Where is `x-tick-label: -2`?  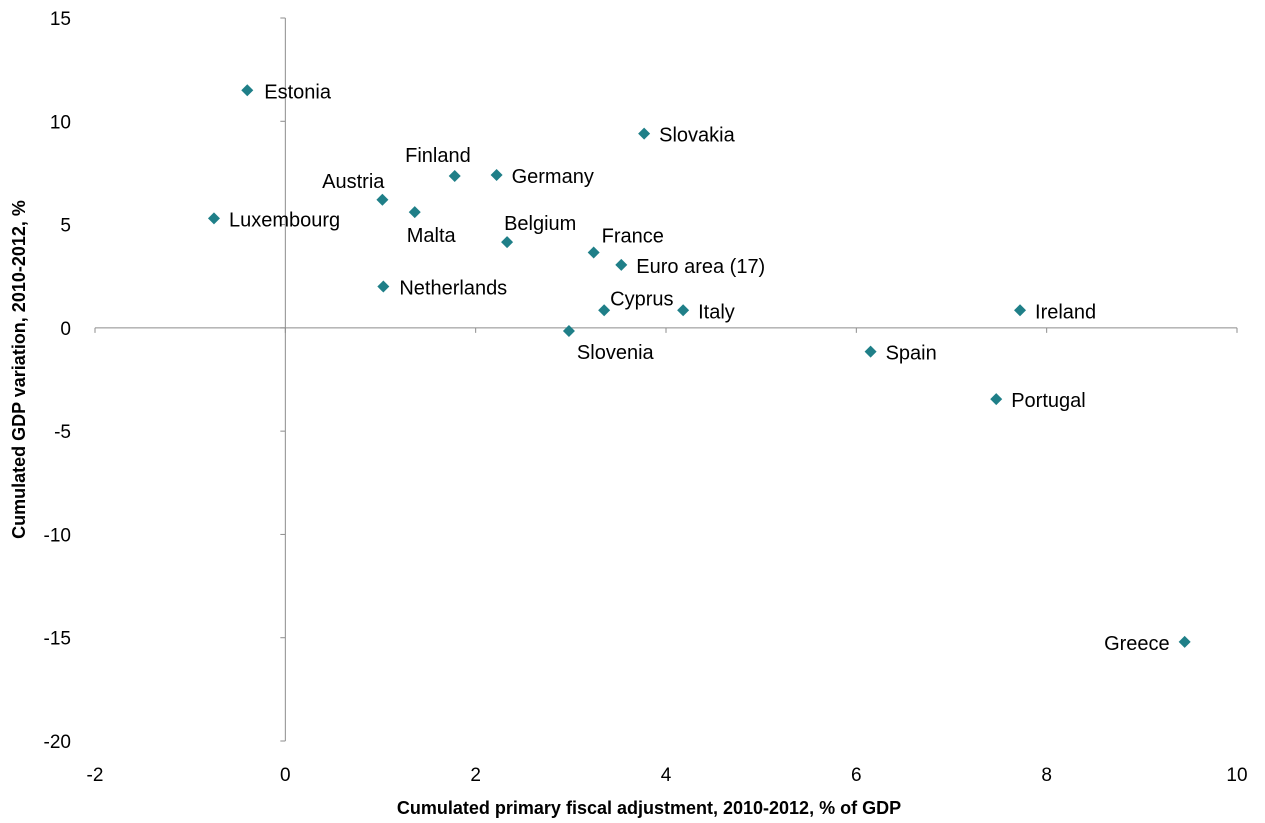
x-tick-label: -2 is located at coordinates (95, 775).